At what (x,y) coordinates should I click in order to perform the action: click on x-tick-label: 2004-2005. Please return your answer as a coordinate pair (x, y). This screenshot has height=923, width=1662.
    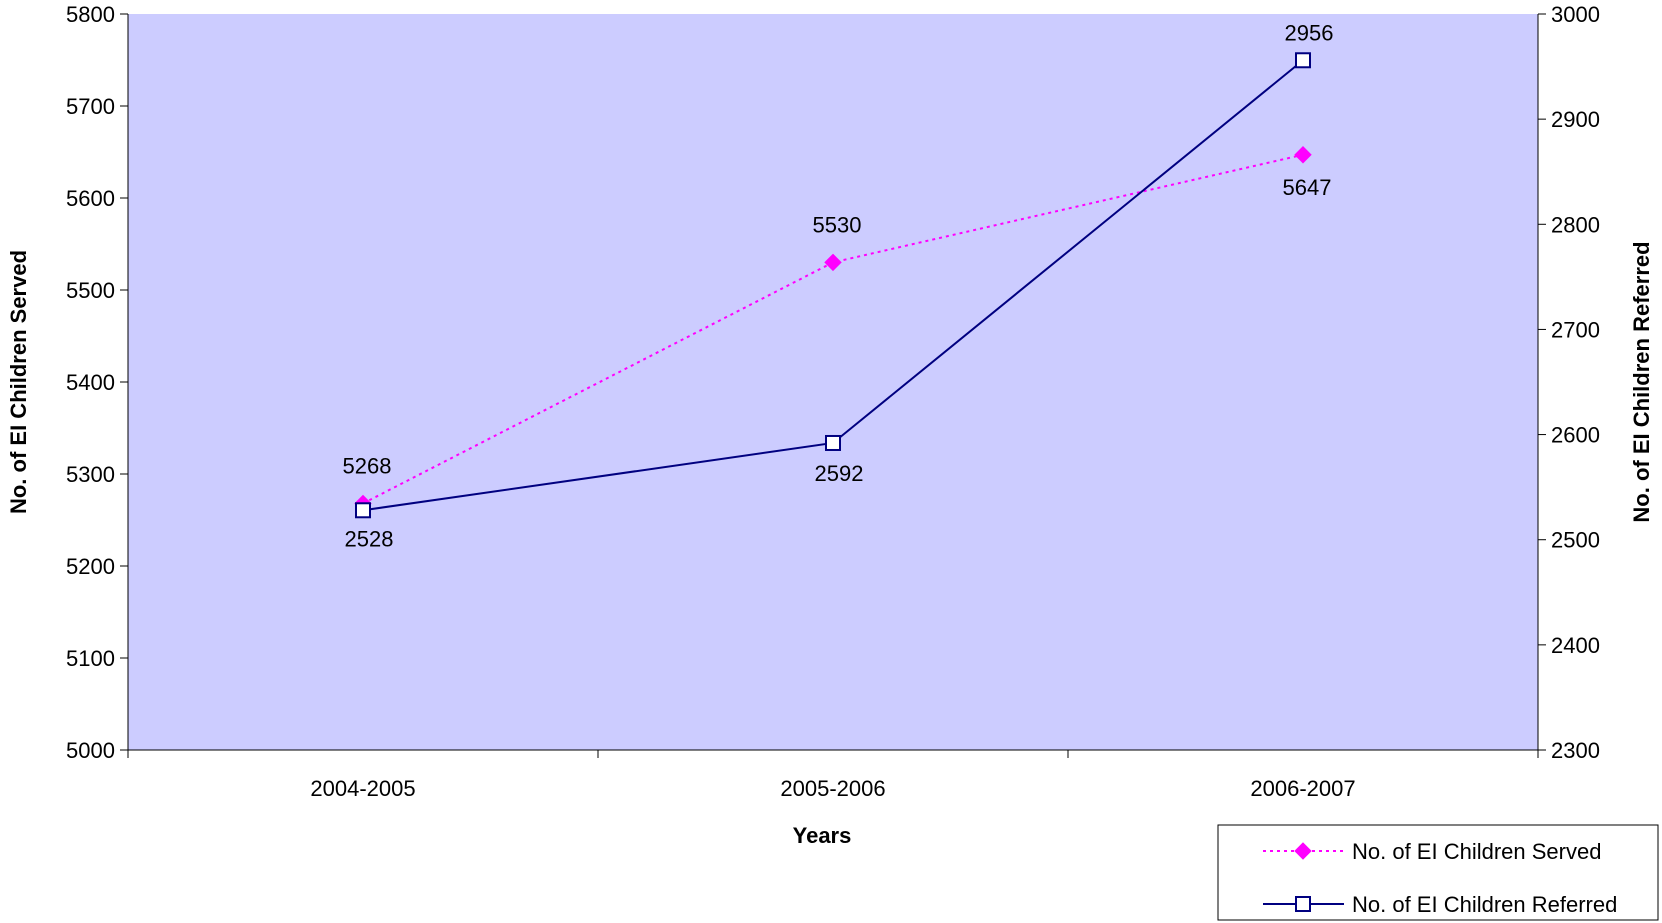
    Looking at the image, I should click on (362, 788).